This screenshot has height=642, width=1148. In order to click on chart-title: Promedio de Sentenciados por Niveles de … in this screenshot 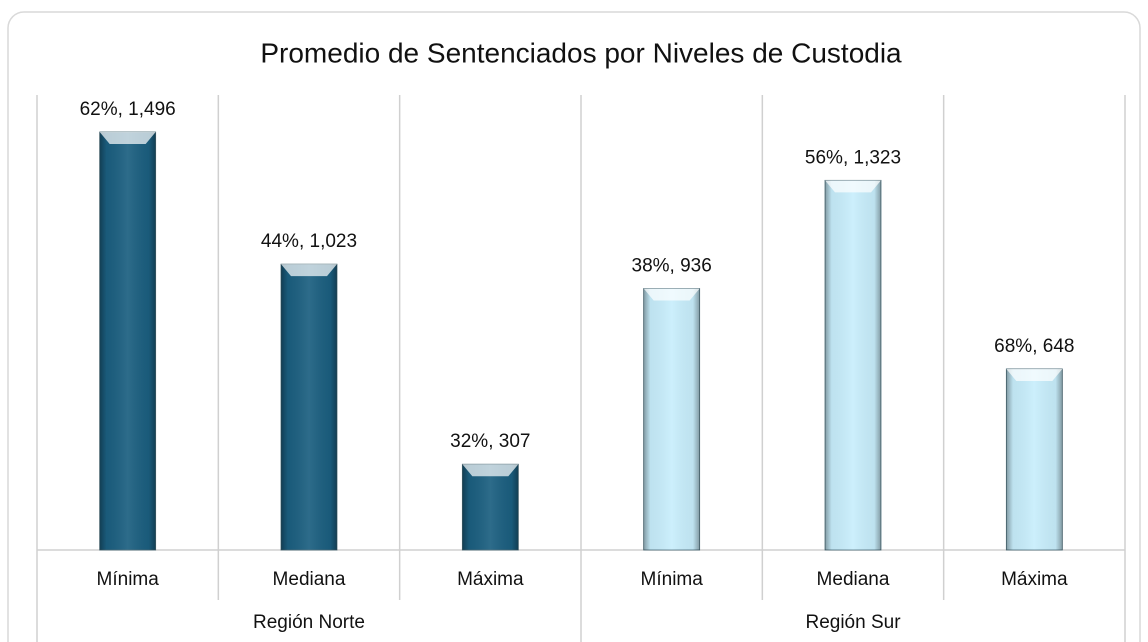, I will do `click(581, 52)`.